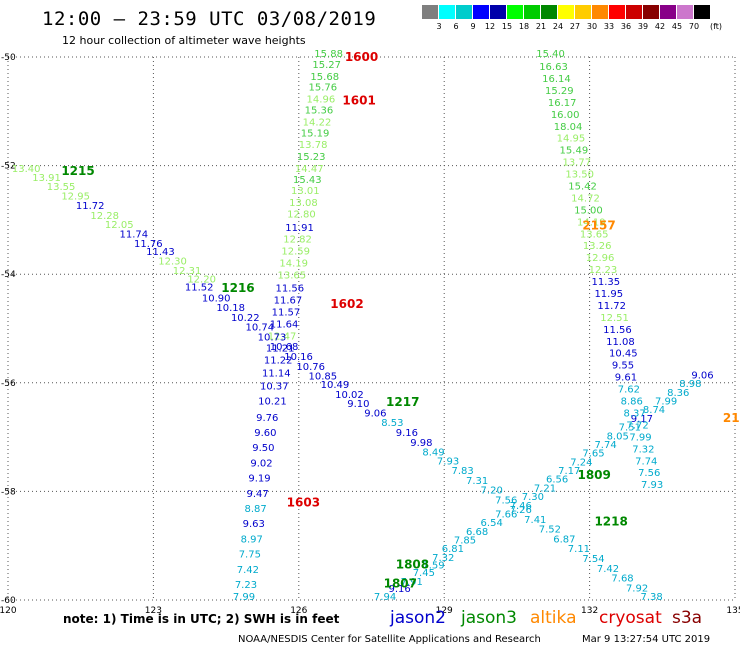  What do you see at coordinates (237, 288) in the screenshot?
I see `pass-time-label: 1216` at bounding box center [237, 288].